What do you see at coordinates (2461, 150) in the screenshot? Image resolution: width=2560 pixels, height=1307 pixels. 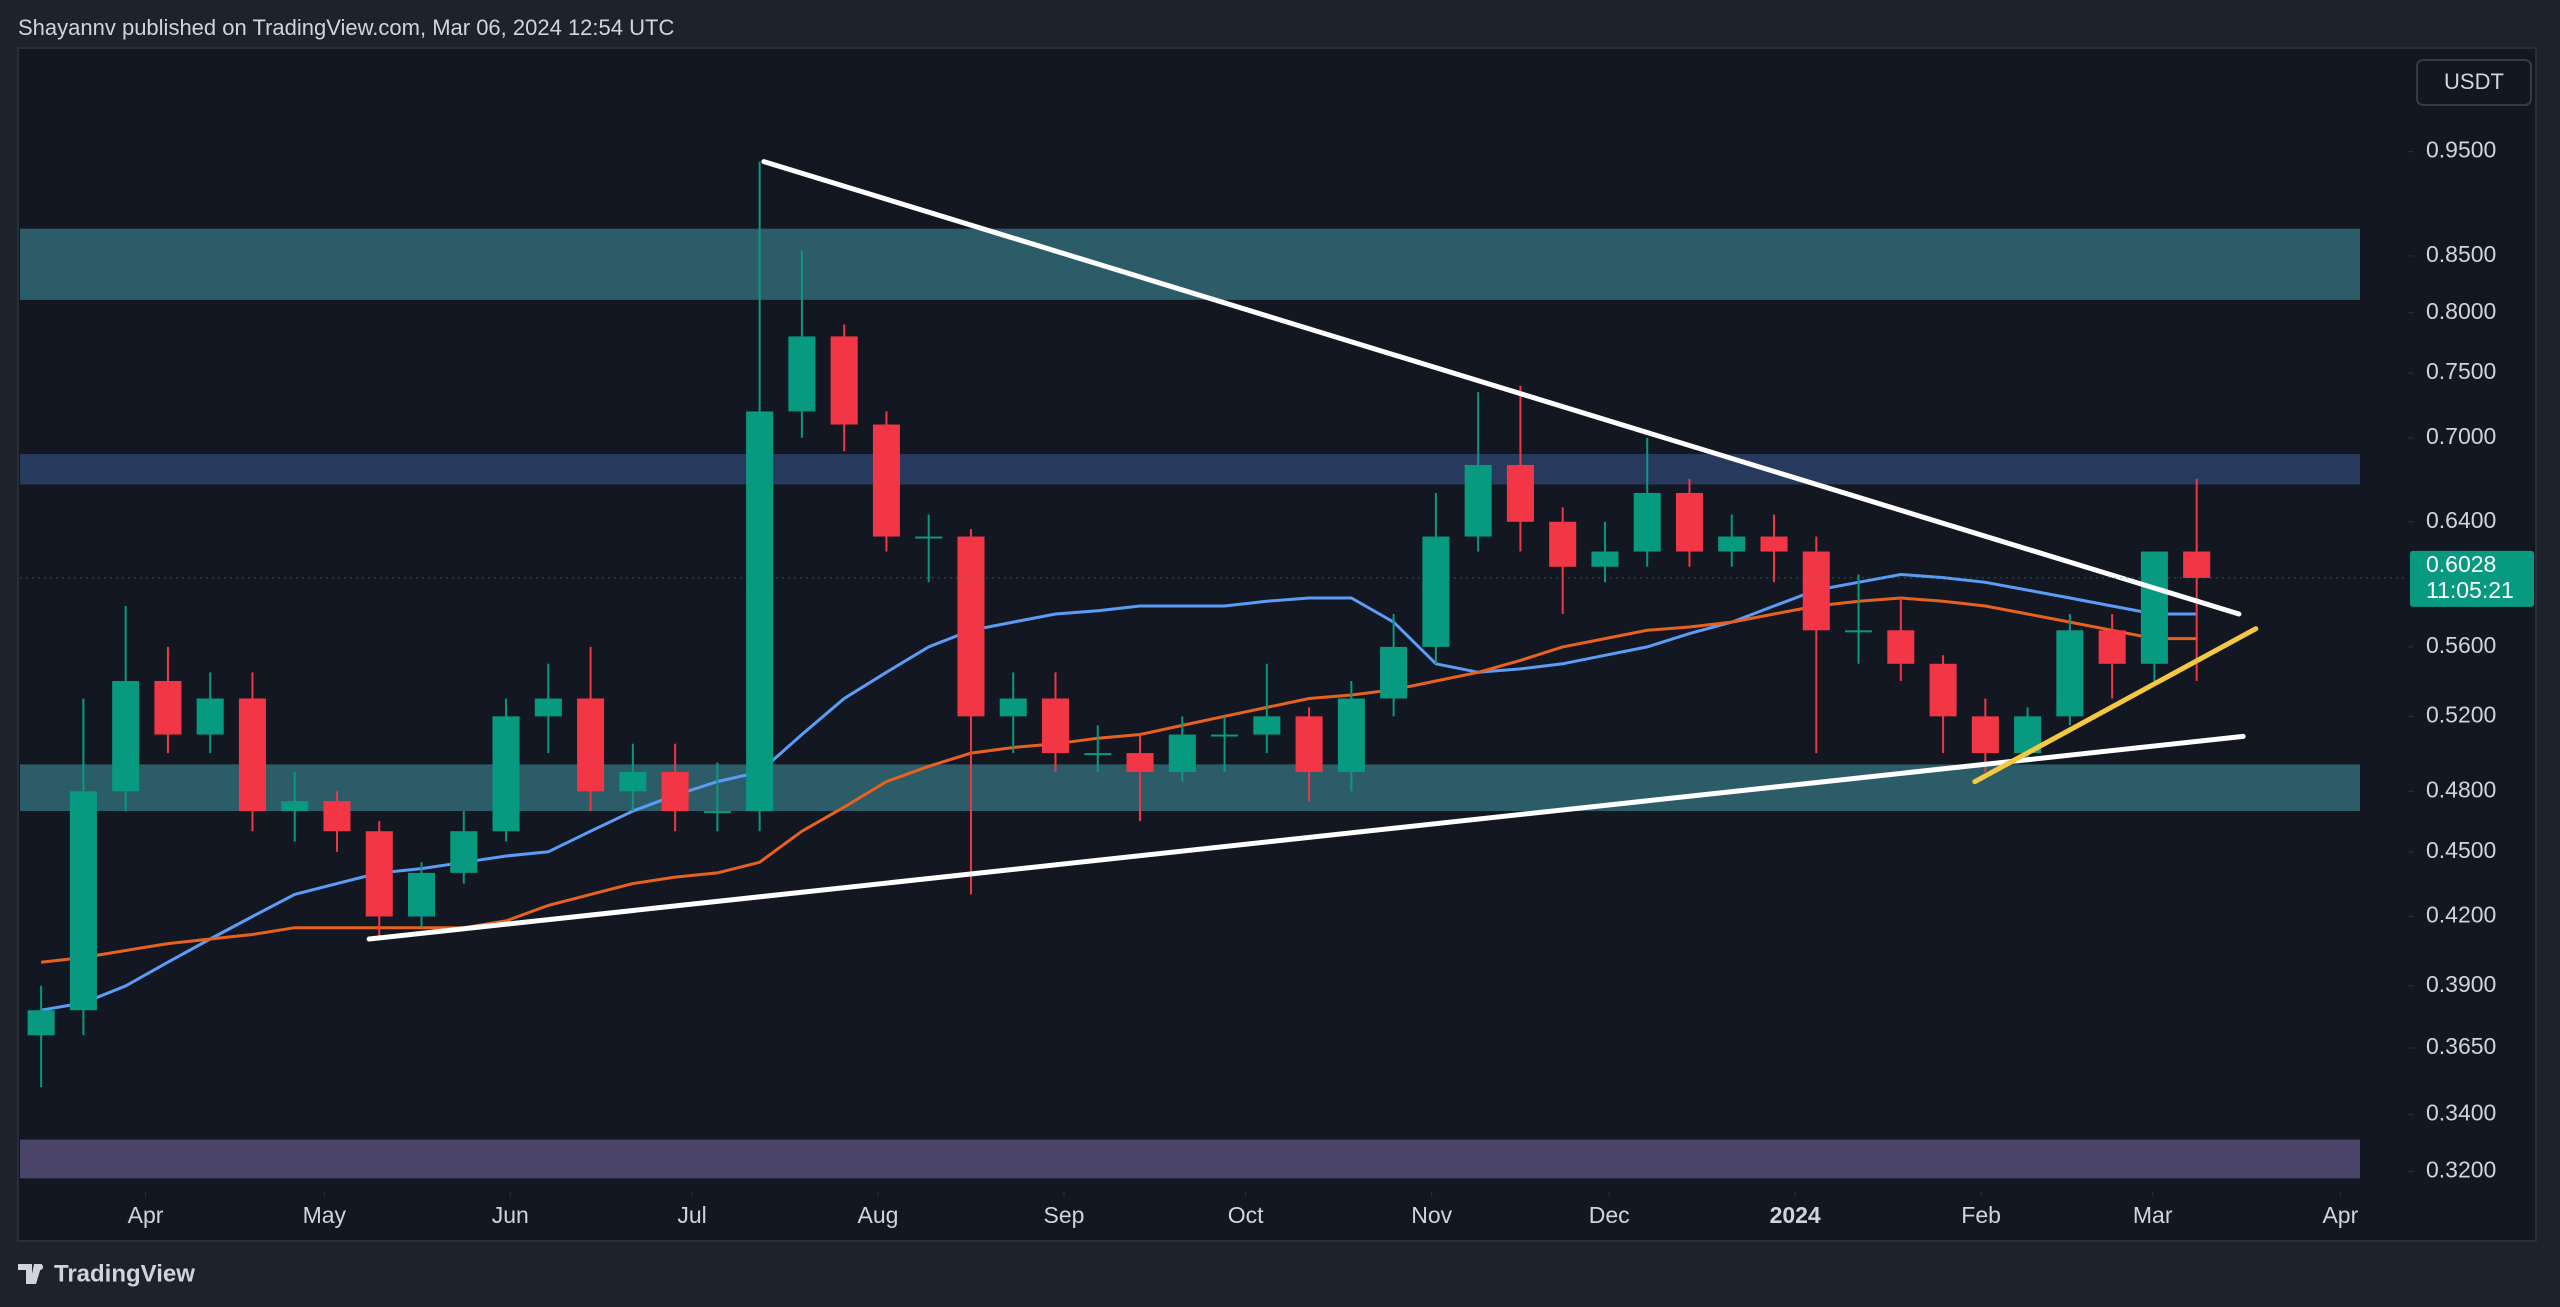 I see `y-tick-label: 0.9500` at bounding box center [2461, 150].